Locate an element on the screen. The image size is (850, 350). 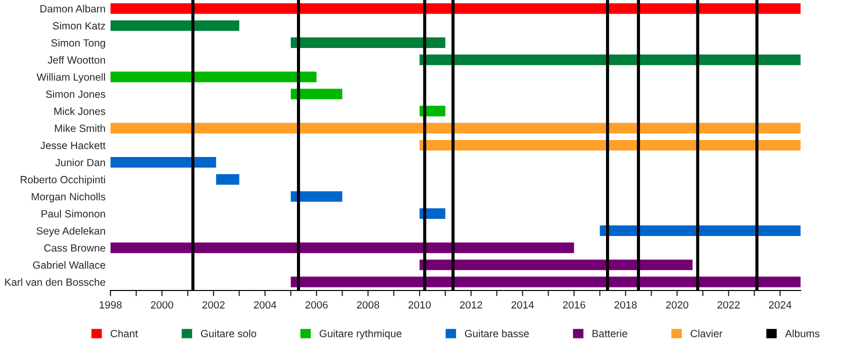
legend-label: Chant is located at coordinates (124, 334).